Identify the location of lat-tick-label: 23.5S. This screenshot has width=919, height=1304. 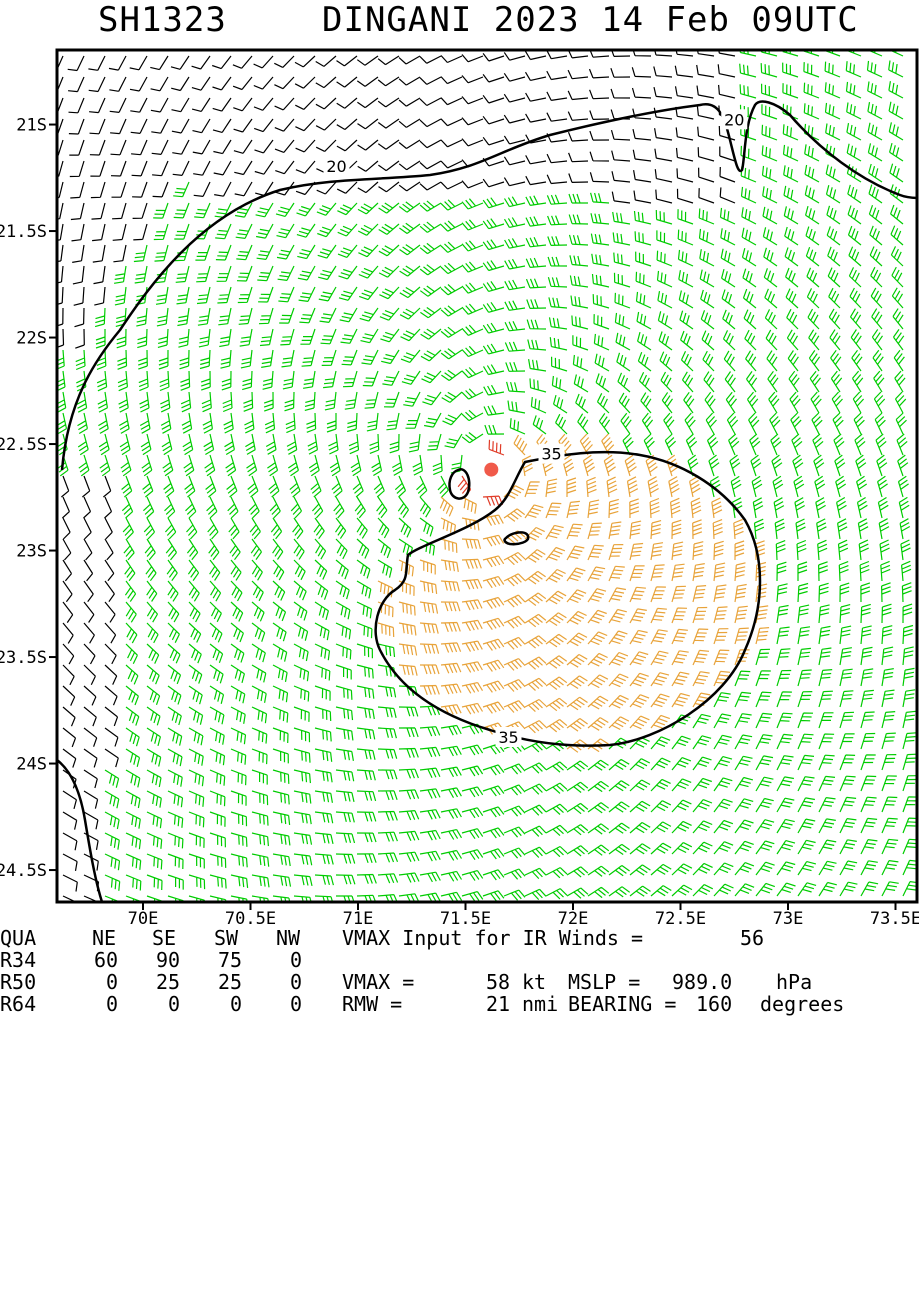
(23, 658).